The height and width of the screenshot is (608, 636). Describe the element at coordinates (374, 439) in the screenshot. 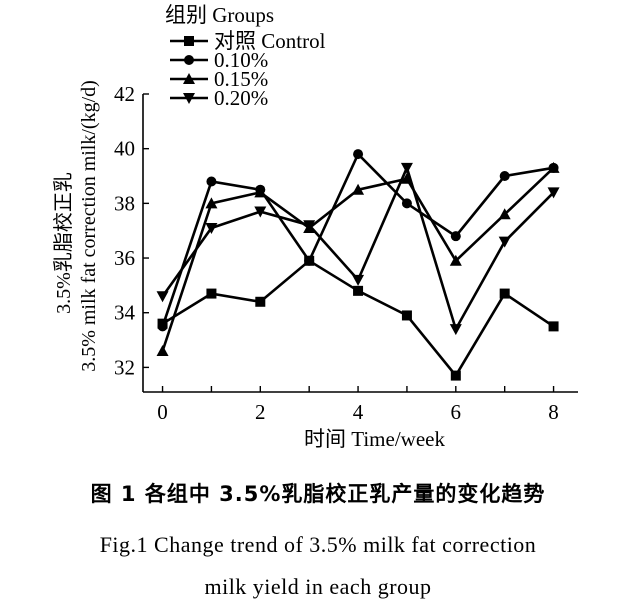

I see `x-axis-title: 时间 Time/week` at that location.